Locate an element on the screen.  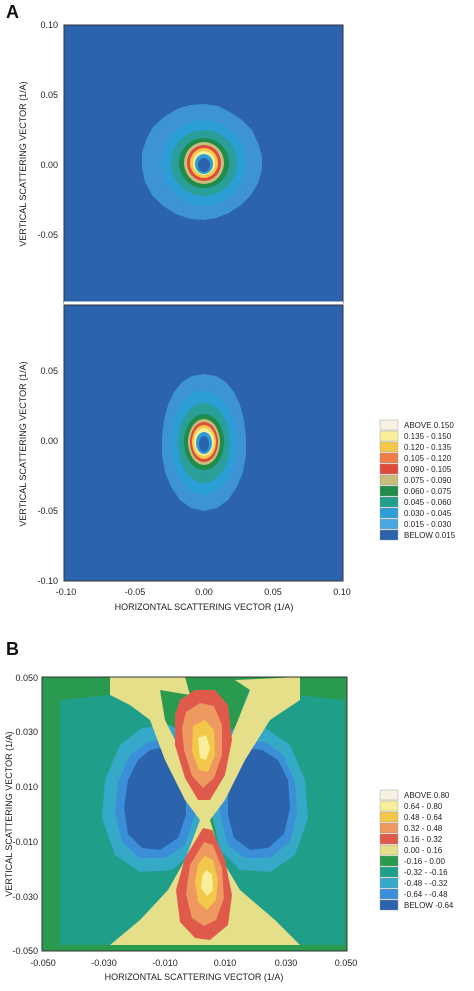
legend-label: 0.060 - 0.075 is located at coordinates (428, 491).